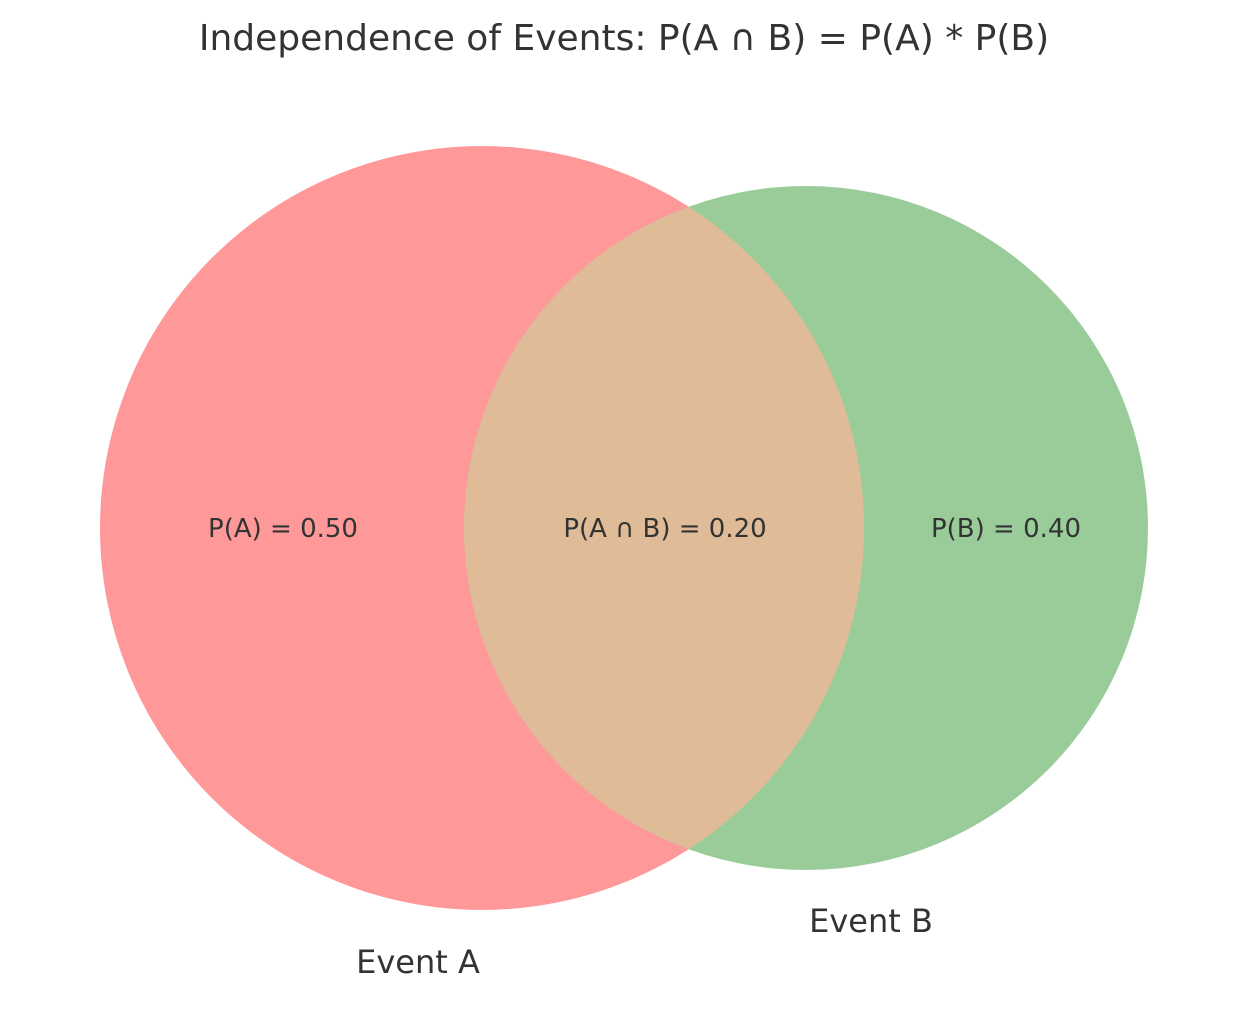 This screenshot has height=1010, width=1248. Describe the element at coordinates (1006, 529) in the screenshot. I see `event-b-probability-label: P(B) = 0.40` at that location.